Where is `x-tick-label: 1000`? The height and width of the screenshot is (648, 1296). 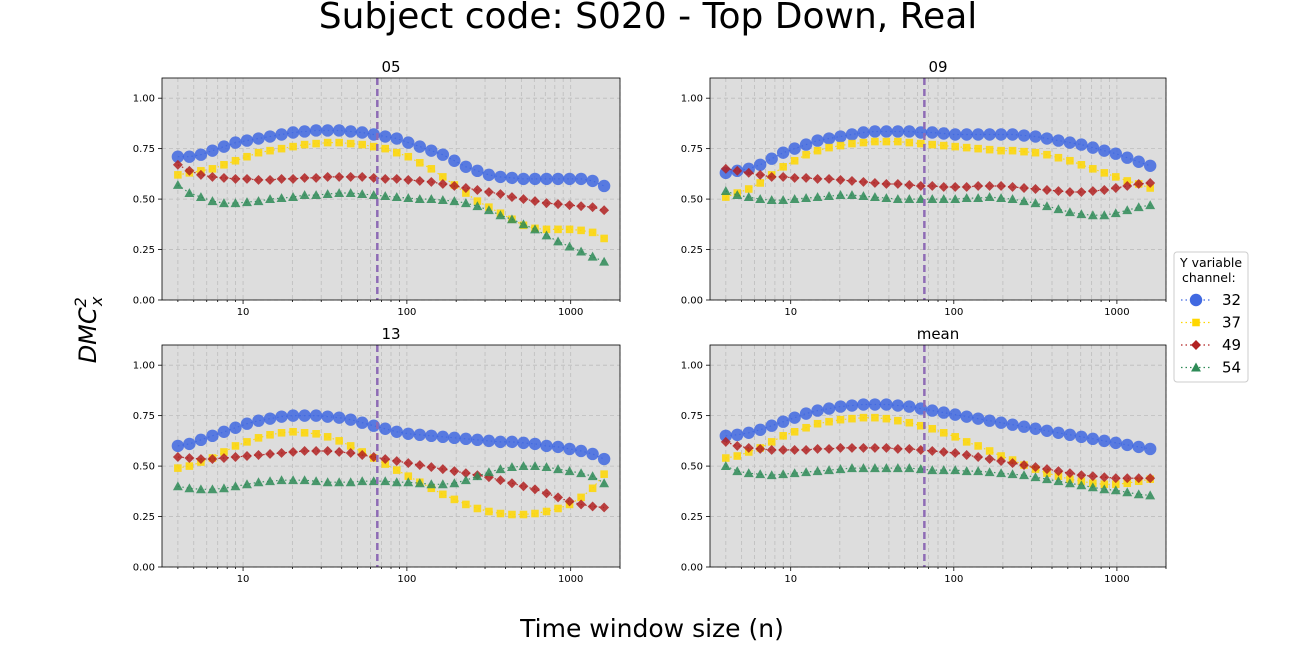 x-tick-label: 1000 is located at coordinates (570, 579).